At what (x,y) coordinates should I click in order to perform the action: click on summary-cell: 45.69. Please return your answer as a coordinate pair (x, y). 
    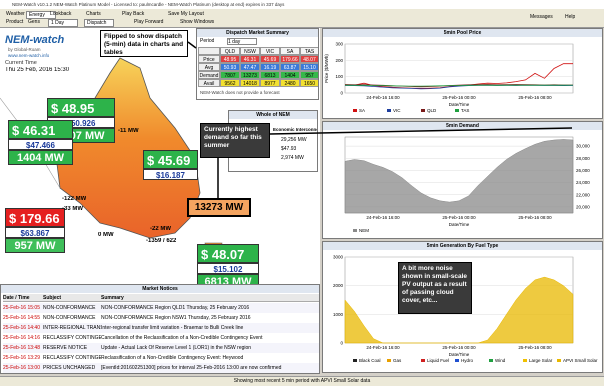
    Looking at the image, I should click on (270, 59).